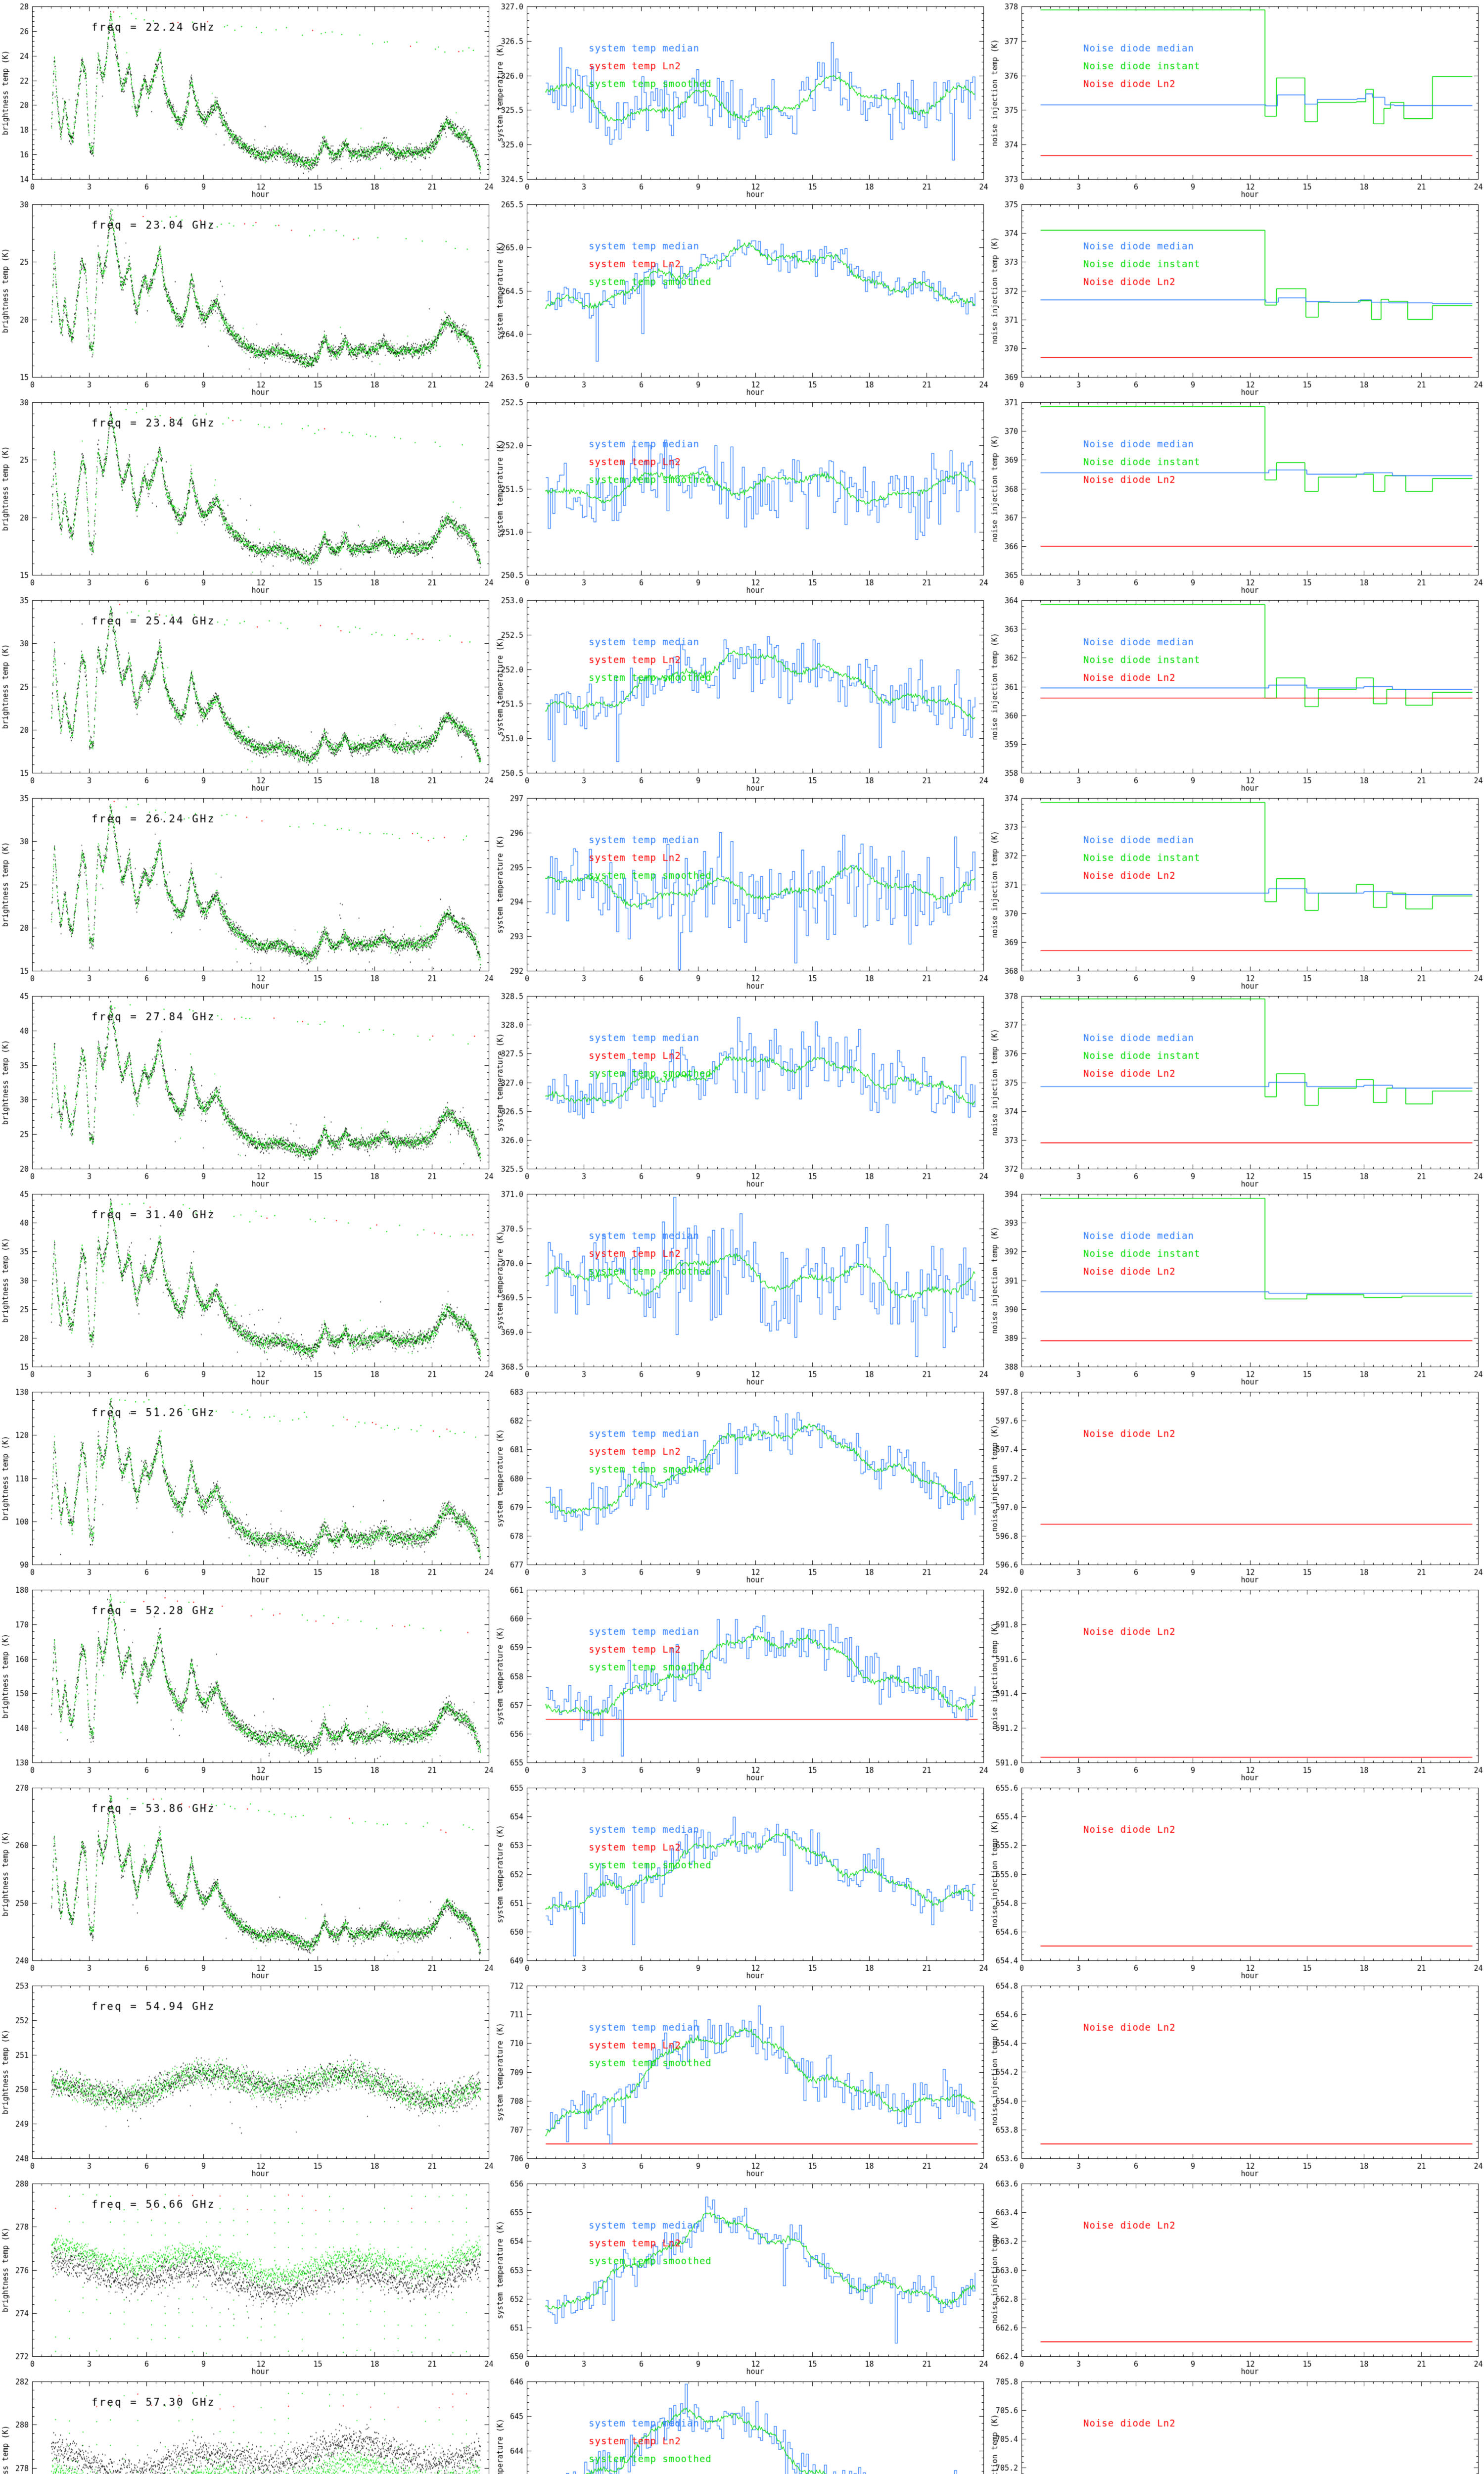 This screenshot has height=2474, width=1484. I want to click on plot-row-10-freq-53.86ghz, so click(742, 1880).